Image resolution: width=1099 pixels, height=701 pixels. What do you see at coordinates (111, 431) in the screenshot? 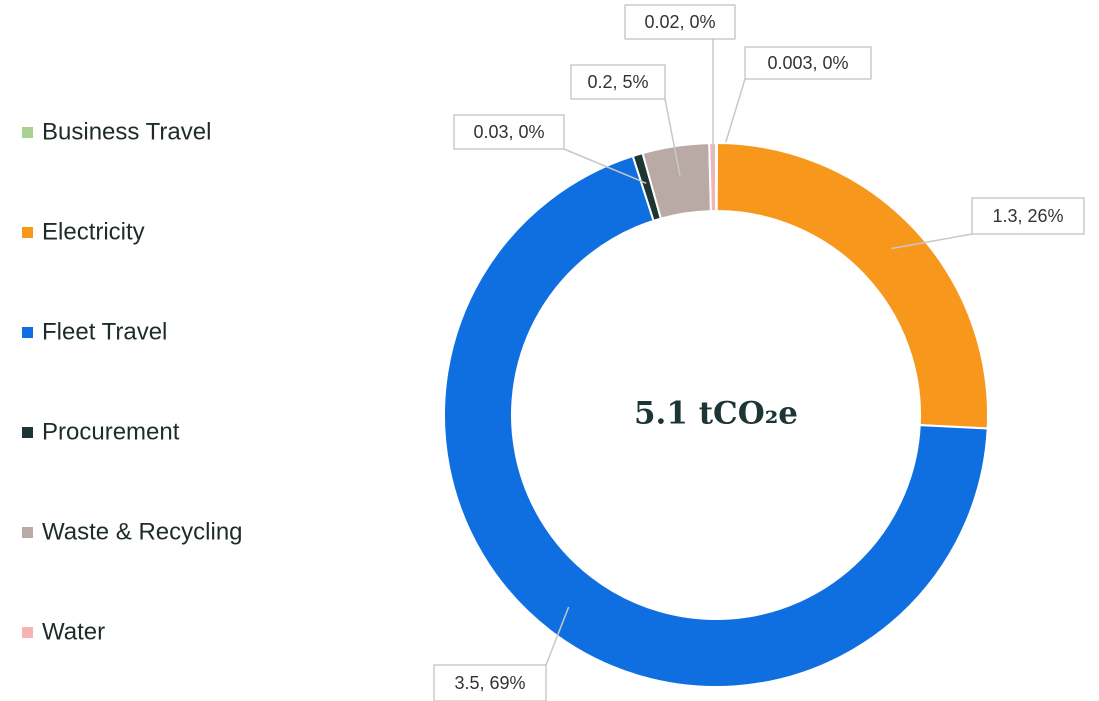
I see `legend-label: Procurement` at bounding box center [111, 431].